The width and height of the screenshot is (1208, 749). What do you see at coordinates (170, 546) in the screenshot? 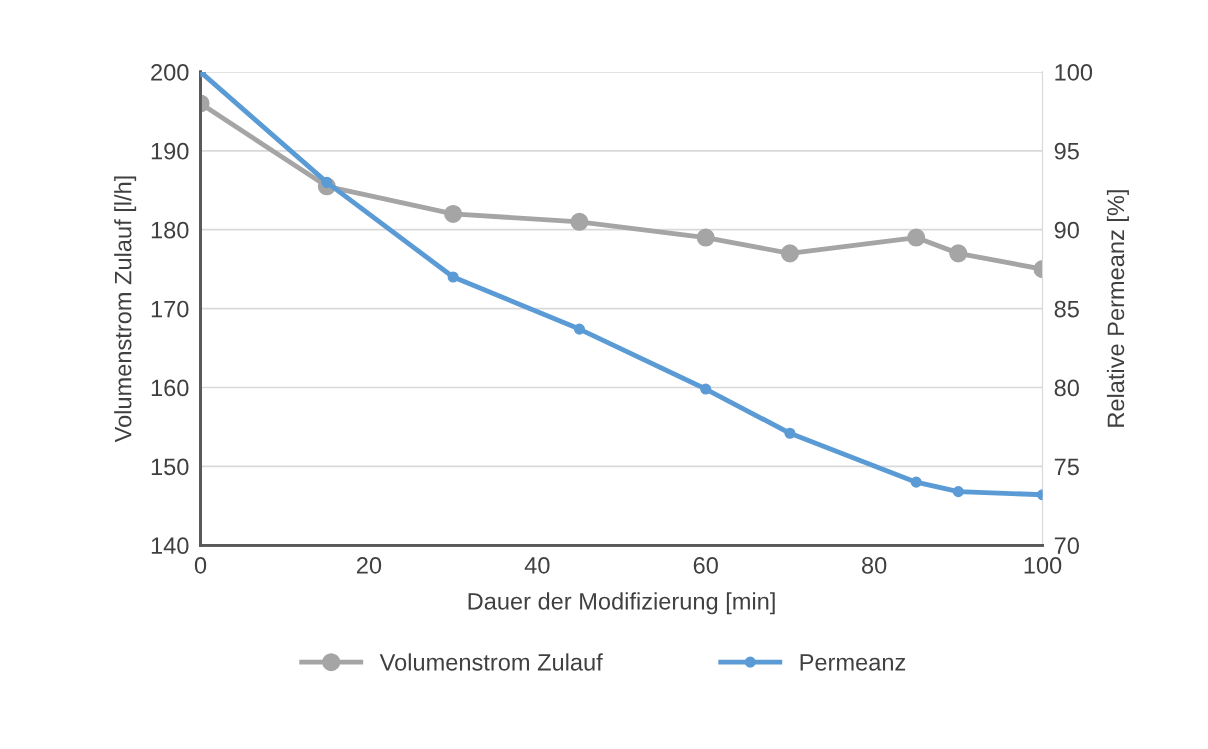
I see `y-tick-label: 140` at bounding box center [170, 546].